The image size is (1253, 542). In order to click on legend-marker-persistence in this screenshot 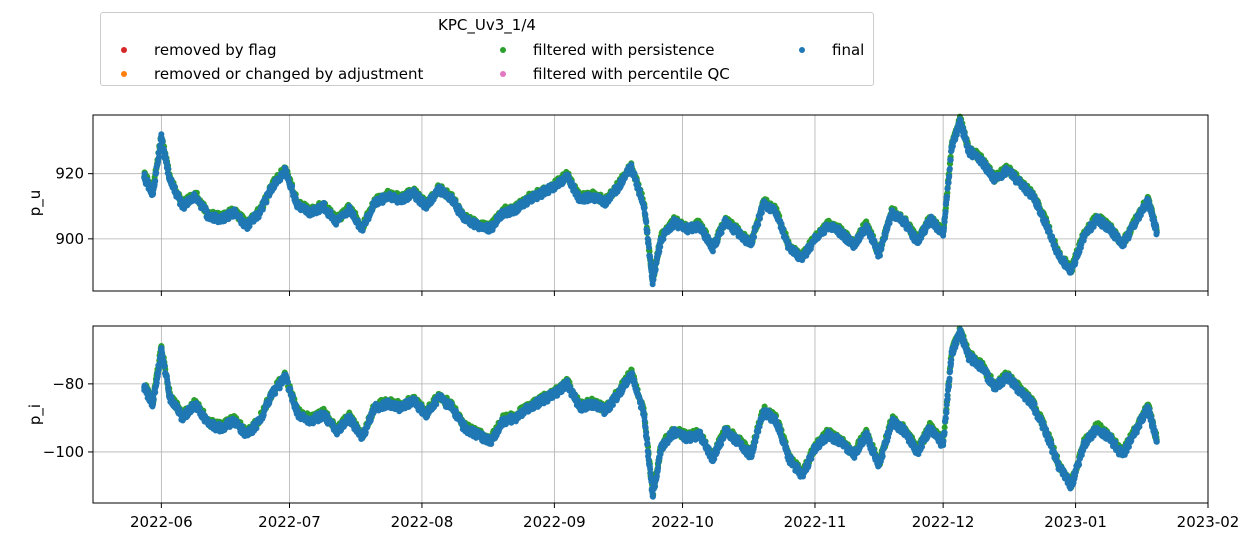, I will do `click(503, 50)`.